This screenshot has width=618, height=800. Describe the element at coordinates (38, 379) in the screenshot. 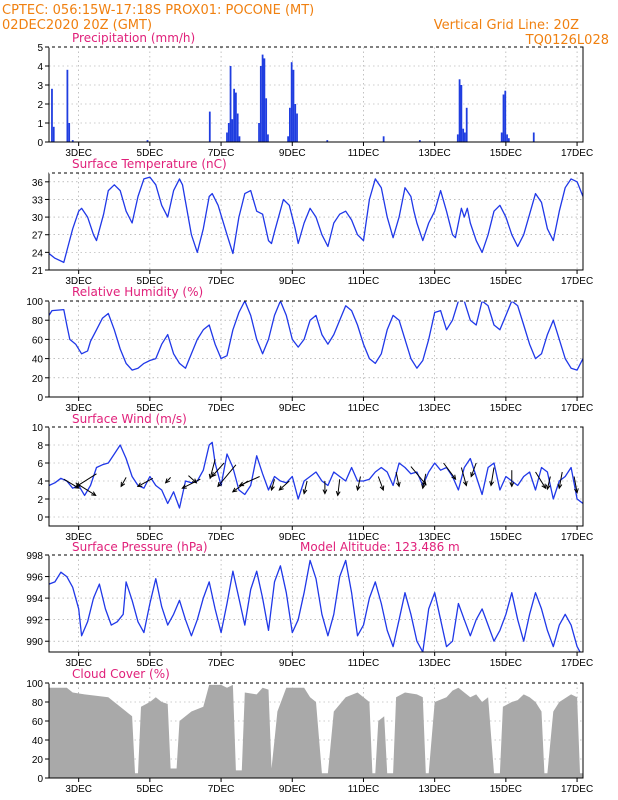

I see `y-tick-label: 20` at that location.